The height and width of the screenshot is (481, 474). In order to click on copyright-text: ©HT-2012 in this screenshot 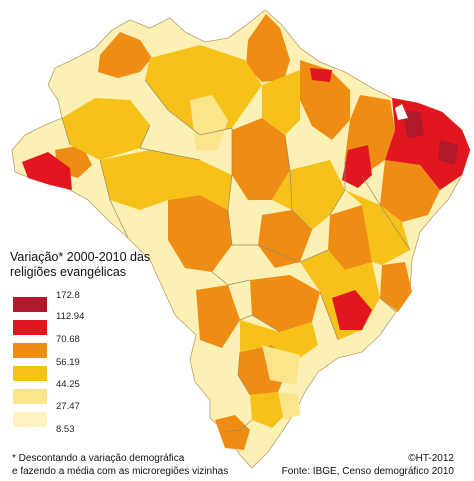, I will do `click(431, 458)`.